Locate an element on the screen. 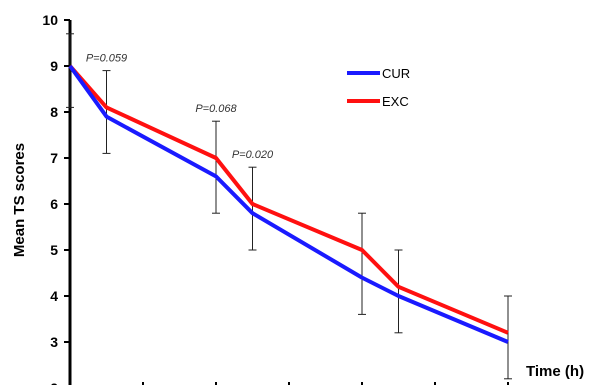 The image size is (595, 385). y-tick-label: 6 is located at coordinates (54, 204).